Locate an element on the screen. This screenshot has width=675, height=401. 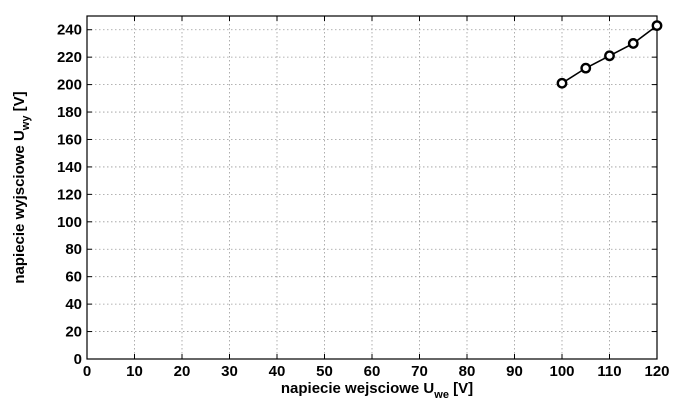
x-tick-label: 100 is located at coordinates (561, 371).